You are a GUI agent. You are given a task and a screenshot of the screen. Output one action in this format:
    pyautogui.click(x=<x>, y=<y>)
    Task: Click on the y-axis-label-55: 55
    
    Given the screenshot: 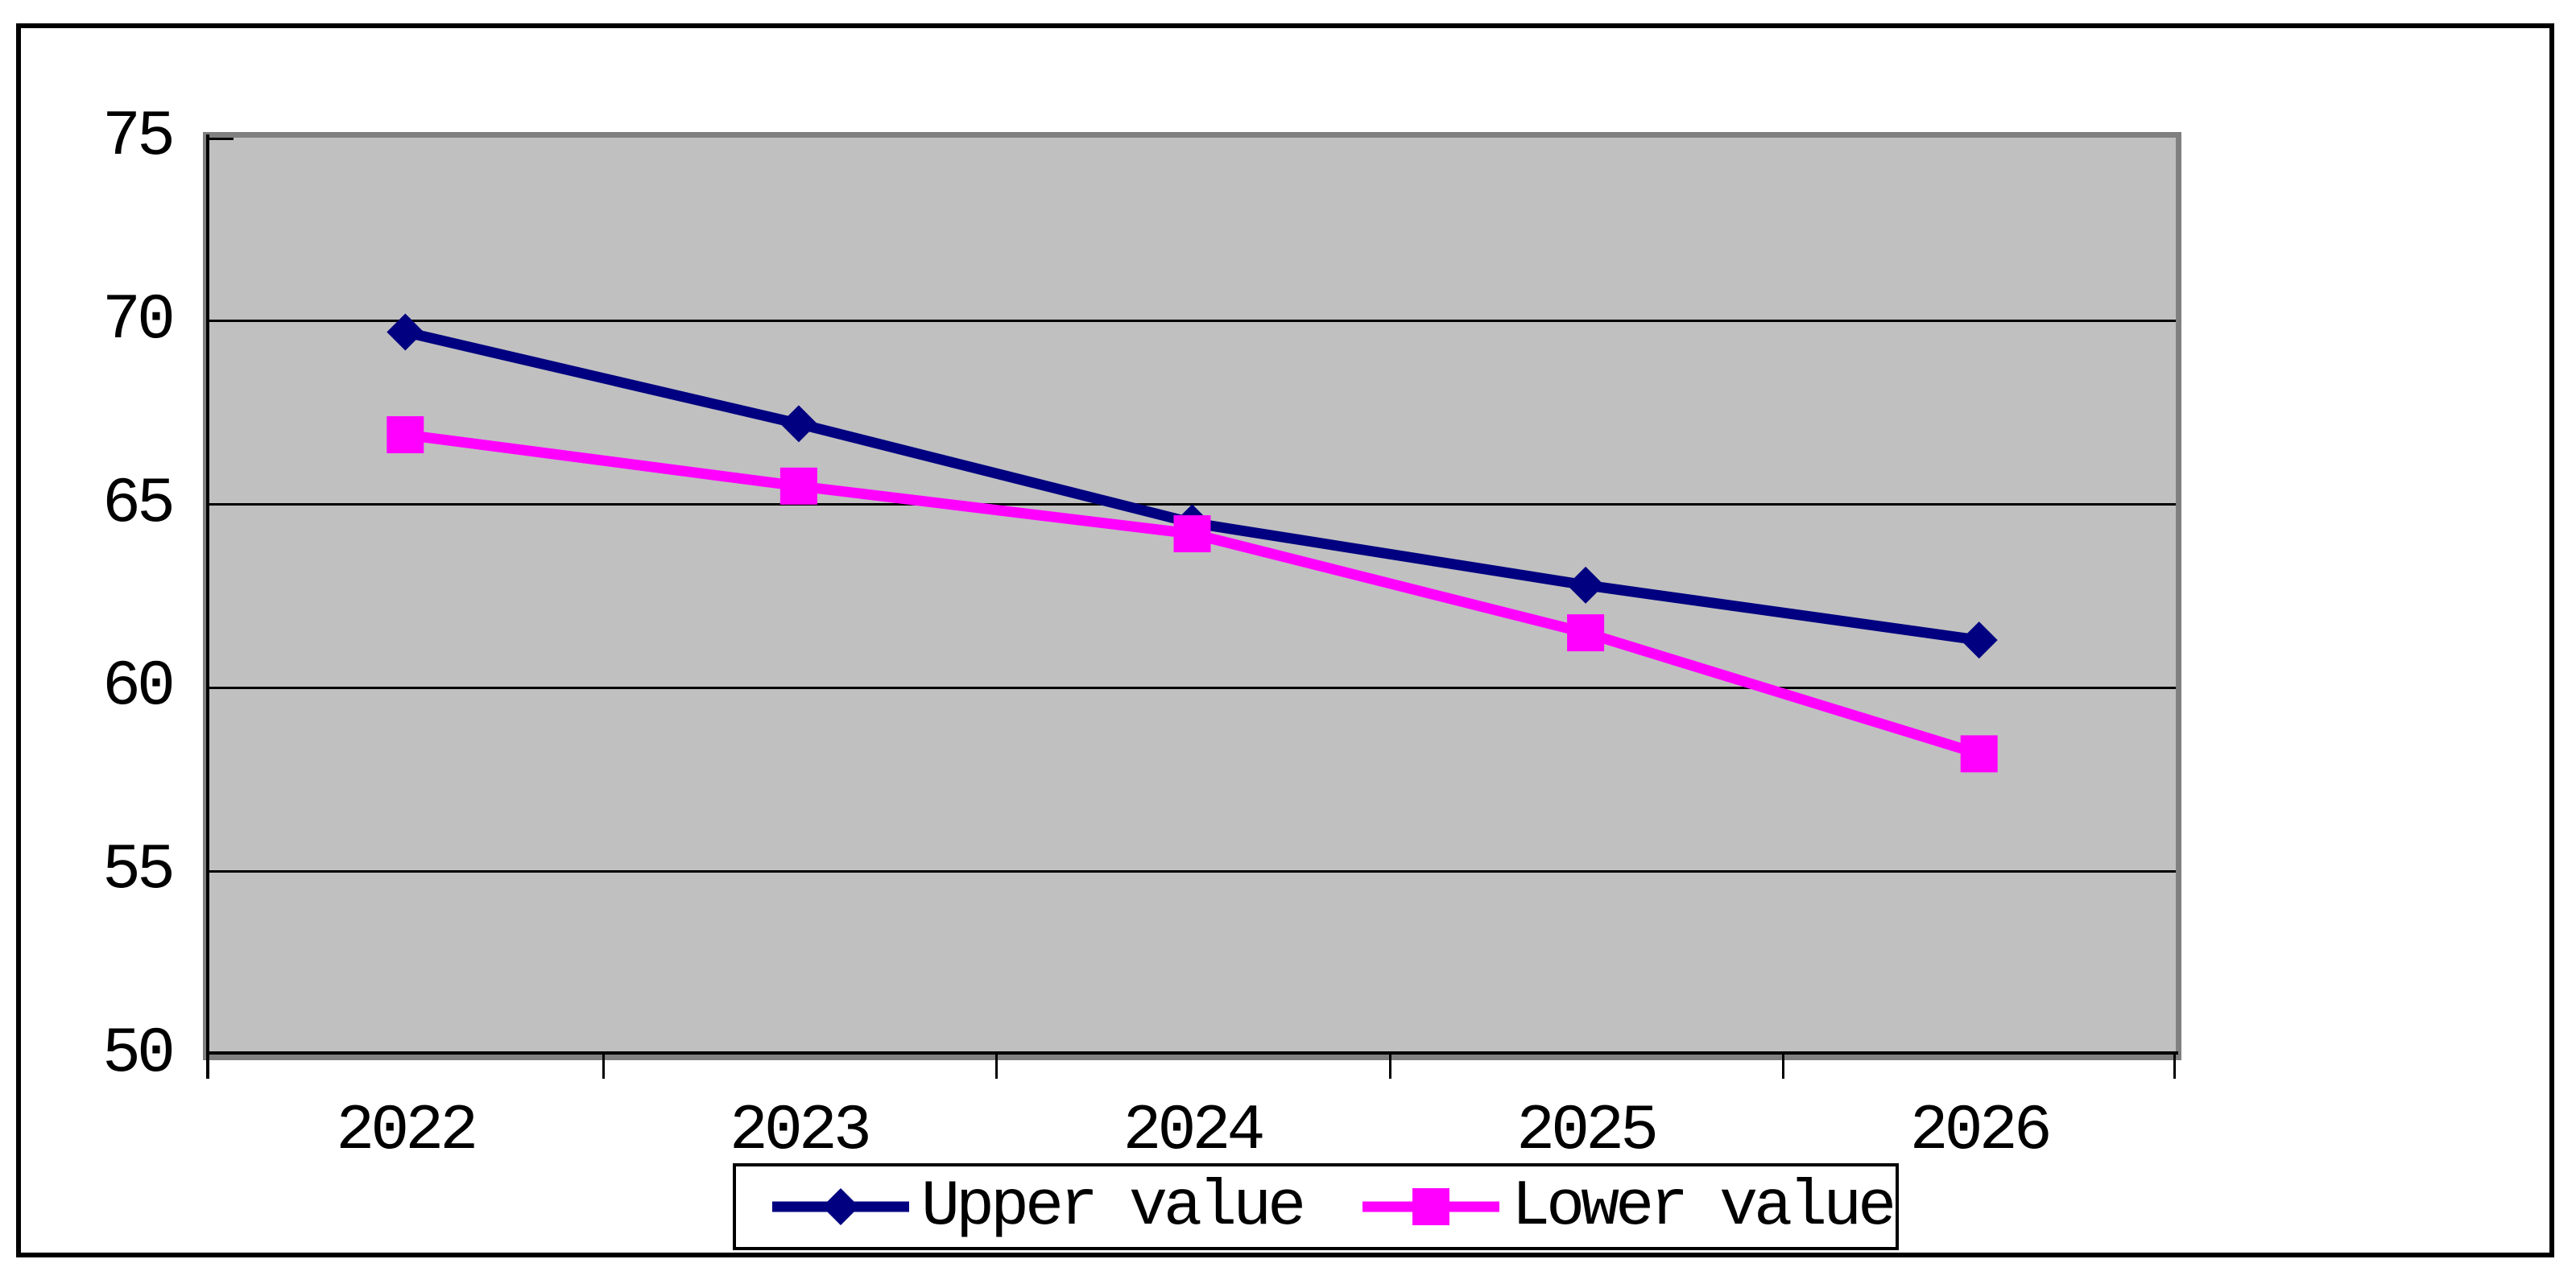 What is the action you would take?
    pyautogui.click(x=138, y=871)
    